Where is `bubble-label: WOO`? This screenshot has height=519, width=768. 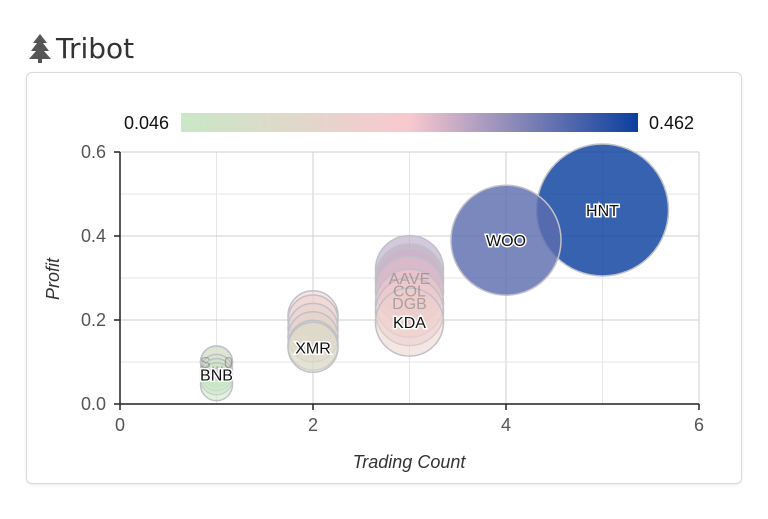
bubble-label: WOO is located at coordinates (506, 241).